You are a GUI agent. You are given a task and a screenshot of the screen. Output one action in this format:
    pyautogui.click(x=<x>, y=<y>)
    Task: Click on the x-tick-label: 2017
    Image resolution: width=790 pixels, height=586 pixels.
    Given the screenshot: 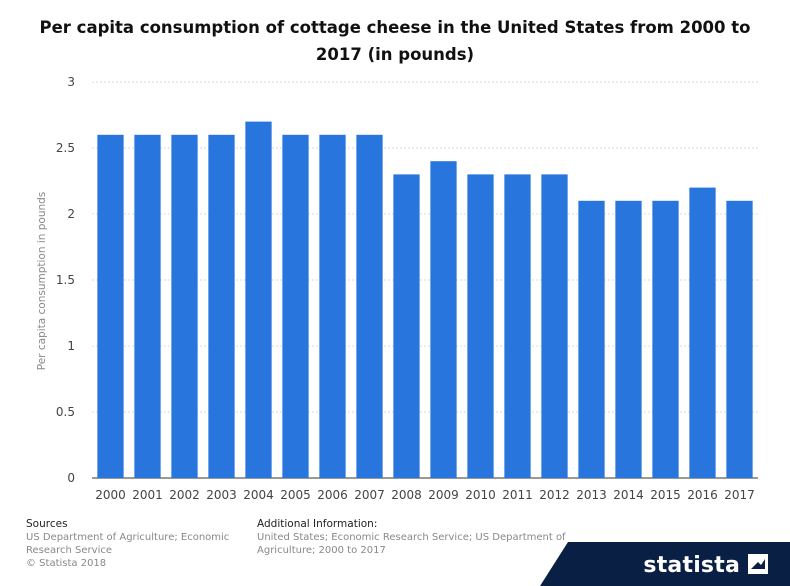 What is the action you would take?
    pyautogui.click(x=739, y=495)
    